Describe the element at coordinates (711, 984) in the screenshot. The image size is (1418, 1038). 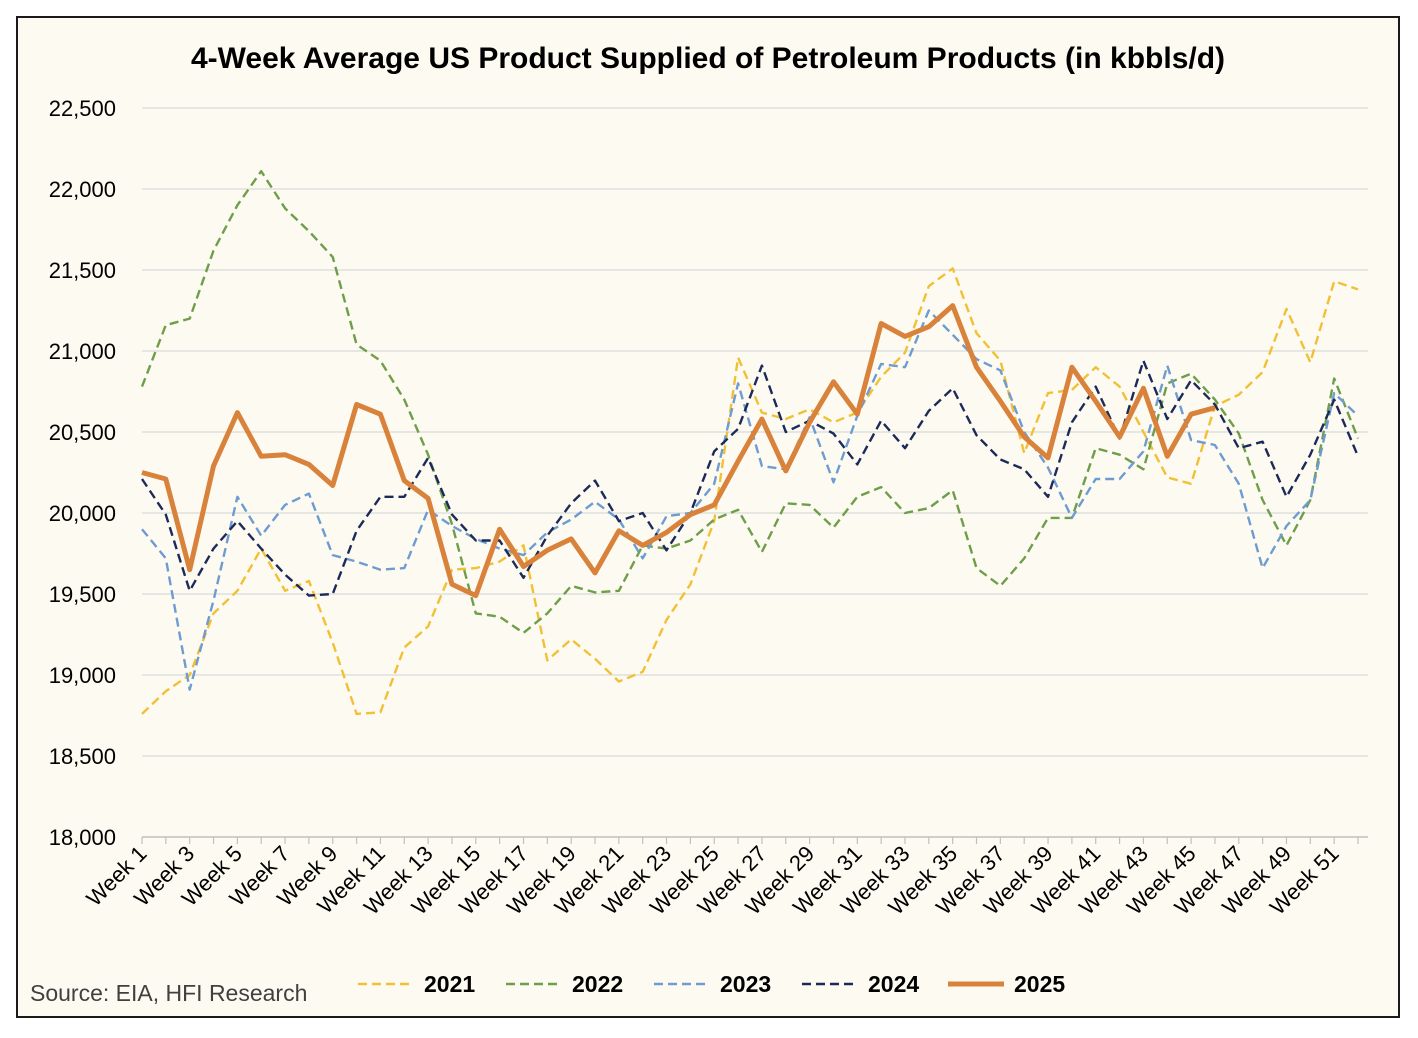
I see `legend: 2021 2022 2023 2024 2025` at that location.